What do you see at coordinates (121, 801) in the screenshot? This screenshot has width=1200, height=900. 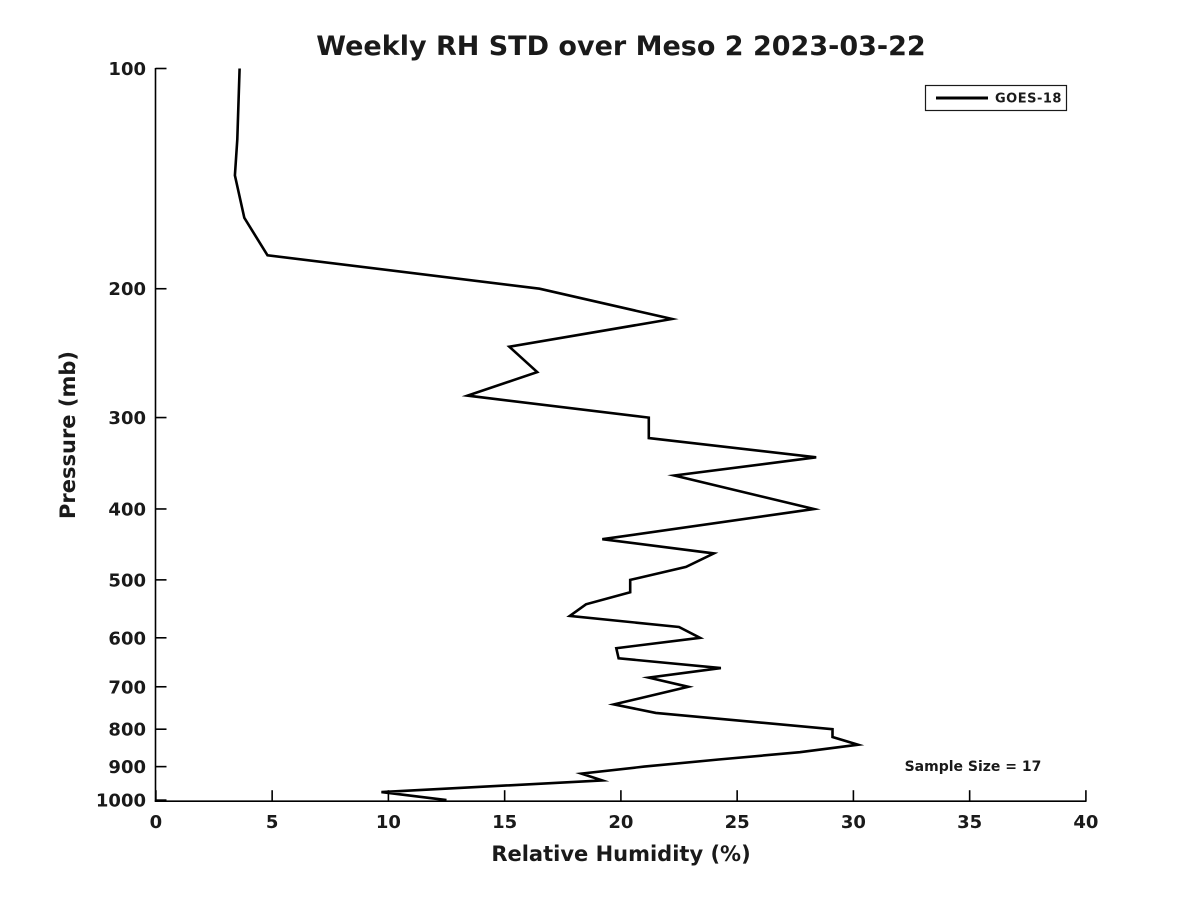 I see `y-tick-label: 1000` at bounding box center [121, 801].